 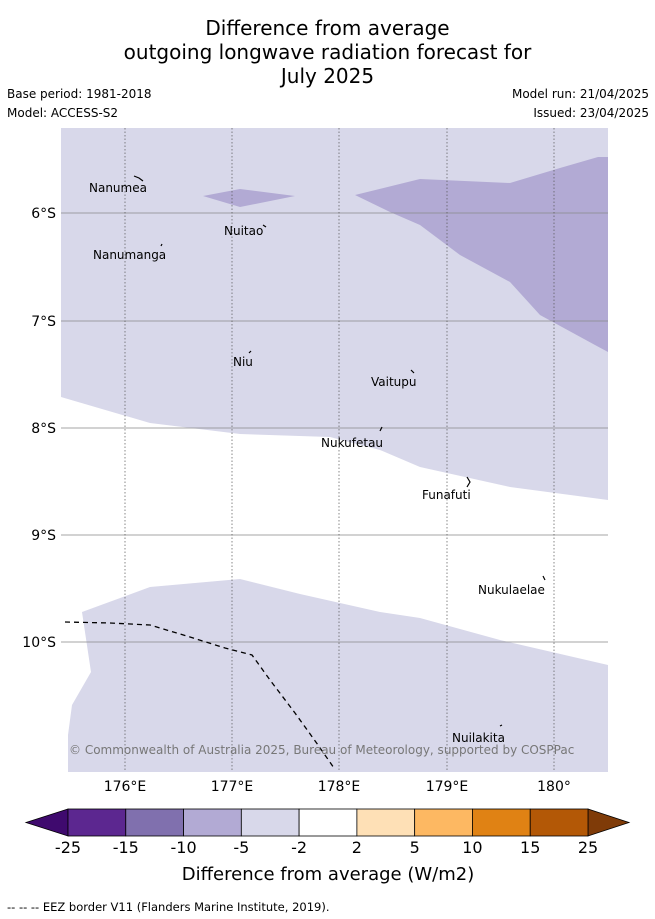 I want to click on base-period: Base period: 1981-2018, so click(x=79, y=94).